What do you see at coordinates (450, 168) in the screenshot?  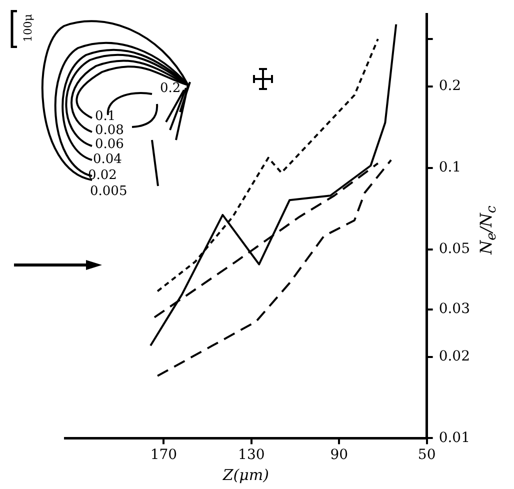 I see `y-tick-label: 0.1` at bounding box center [450, 168].